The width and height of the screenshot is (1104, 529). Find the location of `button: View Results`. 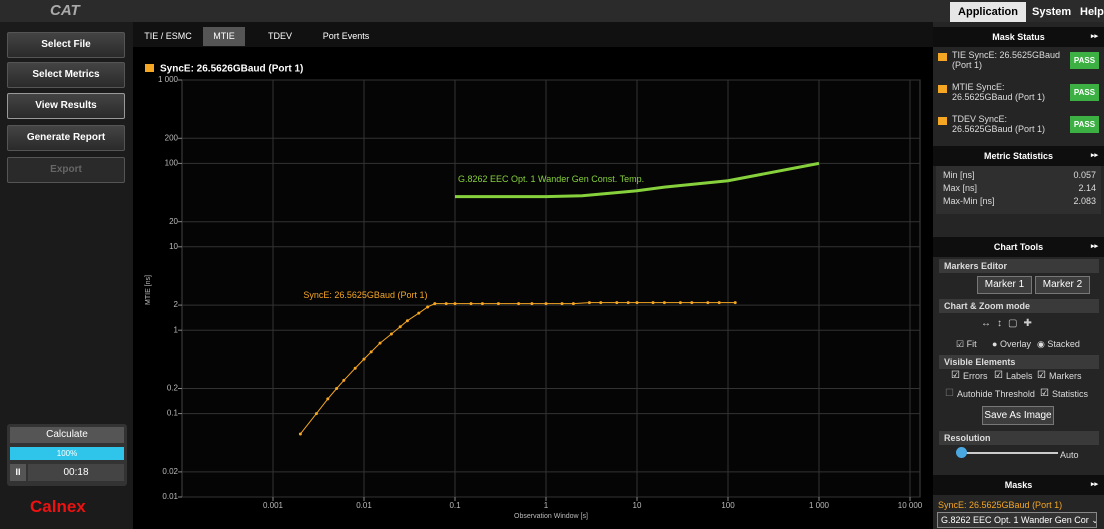

button: View Results is located at coordinates (66, 106).